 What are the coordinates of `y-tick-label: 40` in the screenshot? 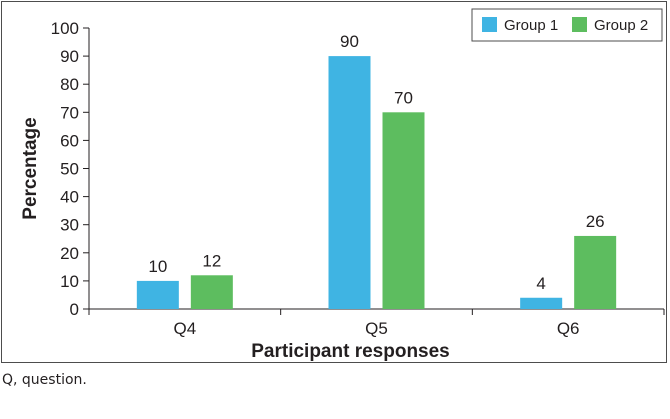 It's located at (69, 197).